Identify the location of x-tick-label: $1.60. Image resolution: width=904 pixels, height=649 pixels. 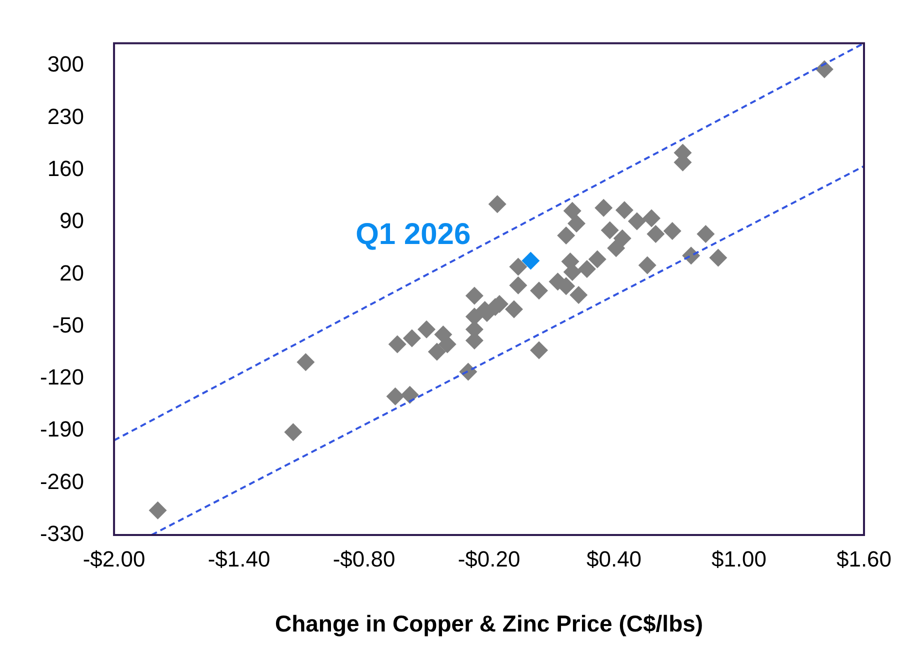
(864, 559).